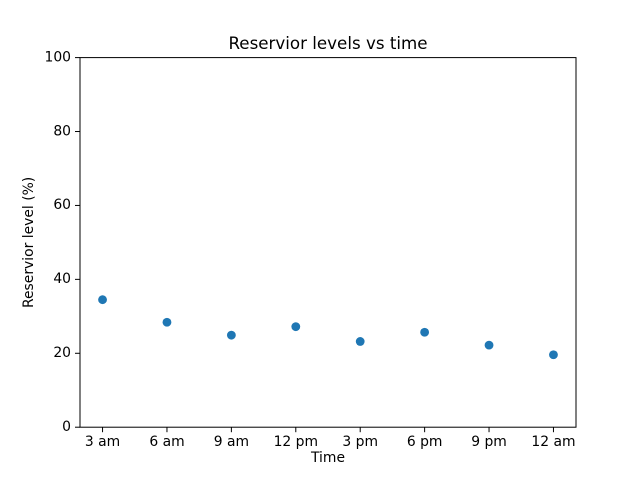 The image size is (640, 480). What do you see at coordinates (66, 427) in the screenshot?
I see `y-tick-label: 0` at bounding box center [66, 427].